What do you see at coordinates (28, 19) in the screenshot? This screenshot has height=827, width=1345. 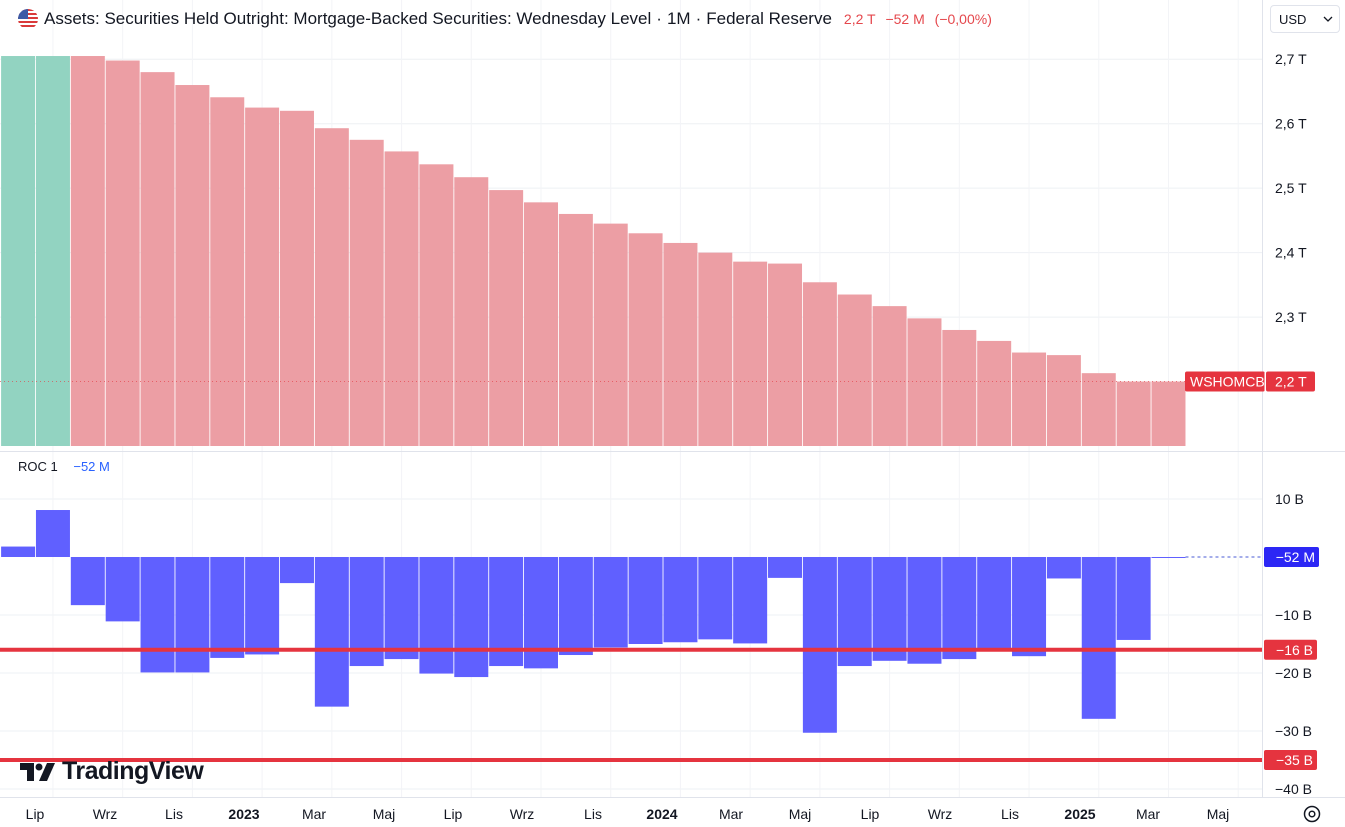 I see `us-flag-icon` at bounding box center [28, 19].